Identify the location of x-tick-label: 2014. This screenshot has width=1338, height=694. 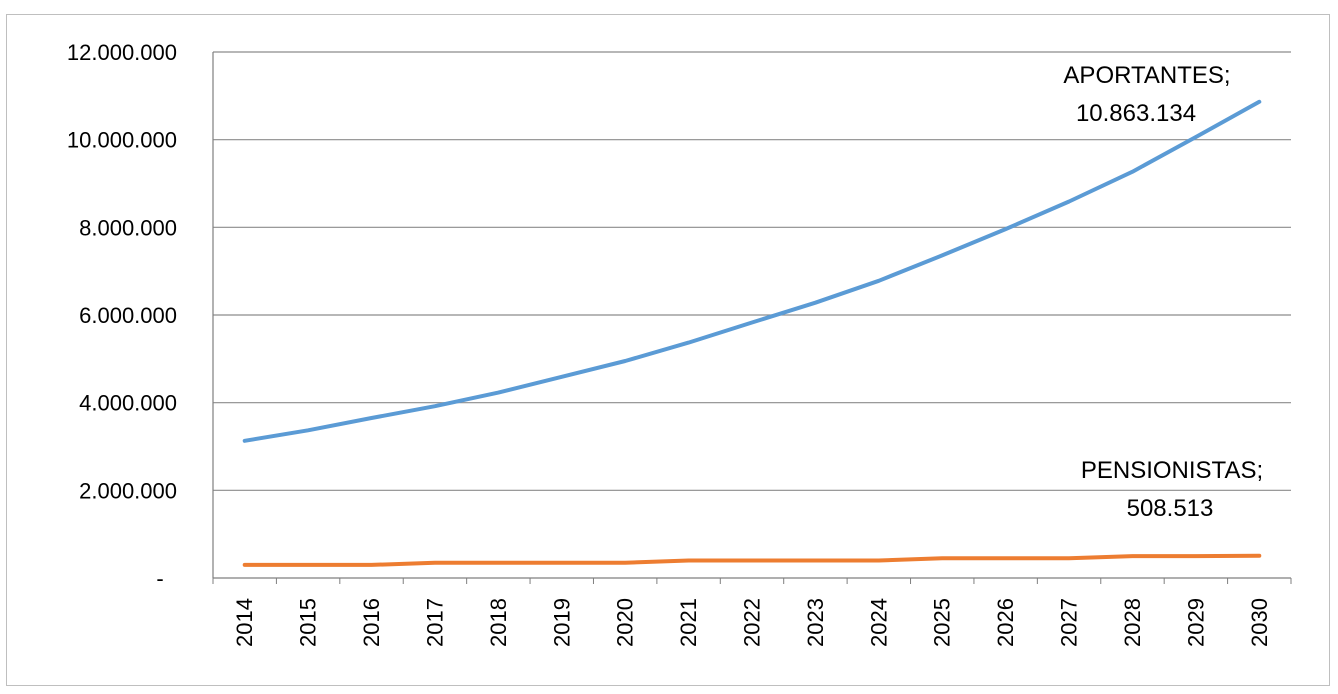
(244, 622).